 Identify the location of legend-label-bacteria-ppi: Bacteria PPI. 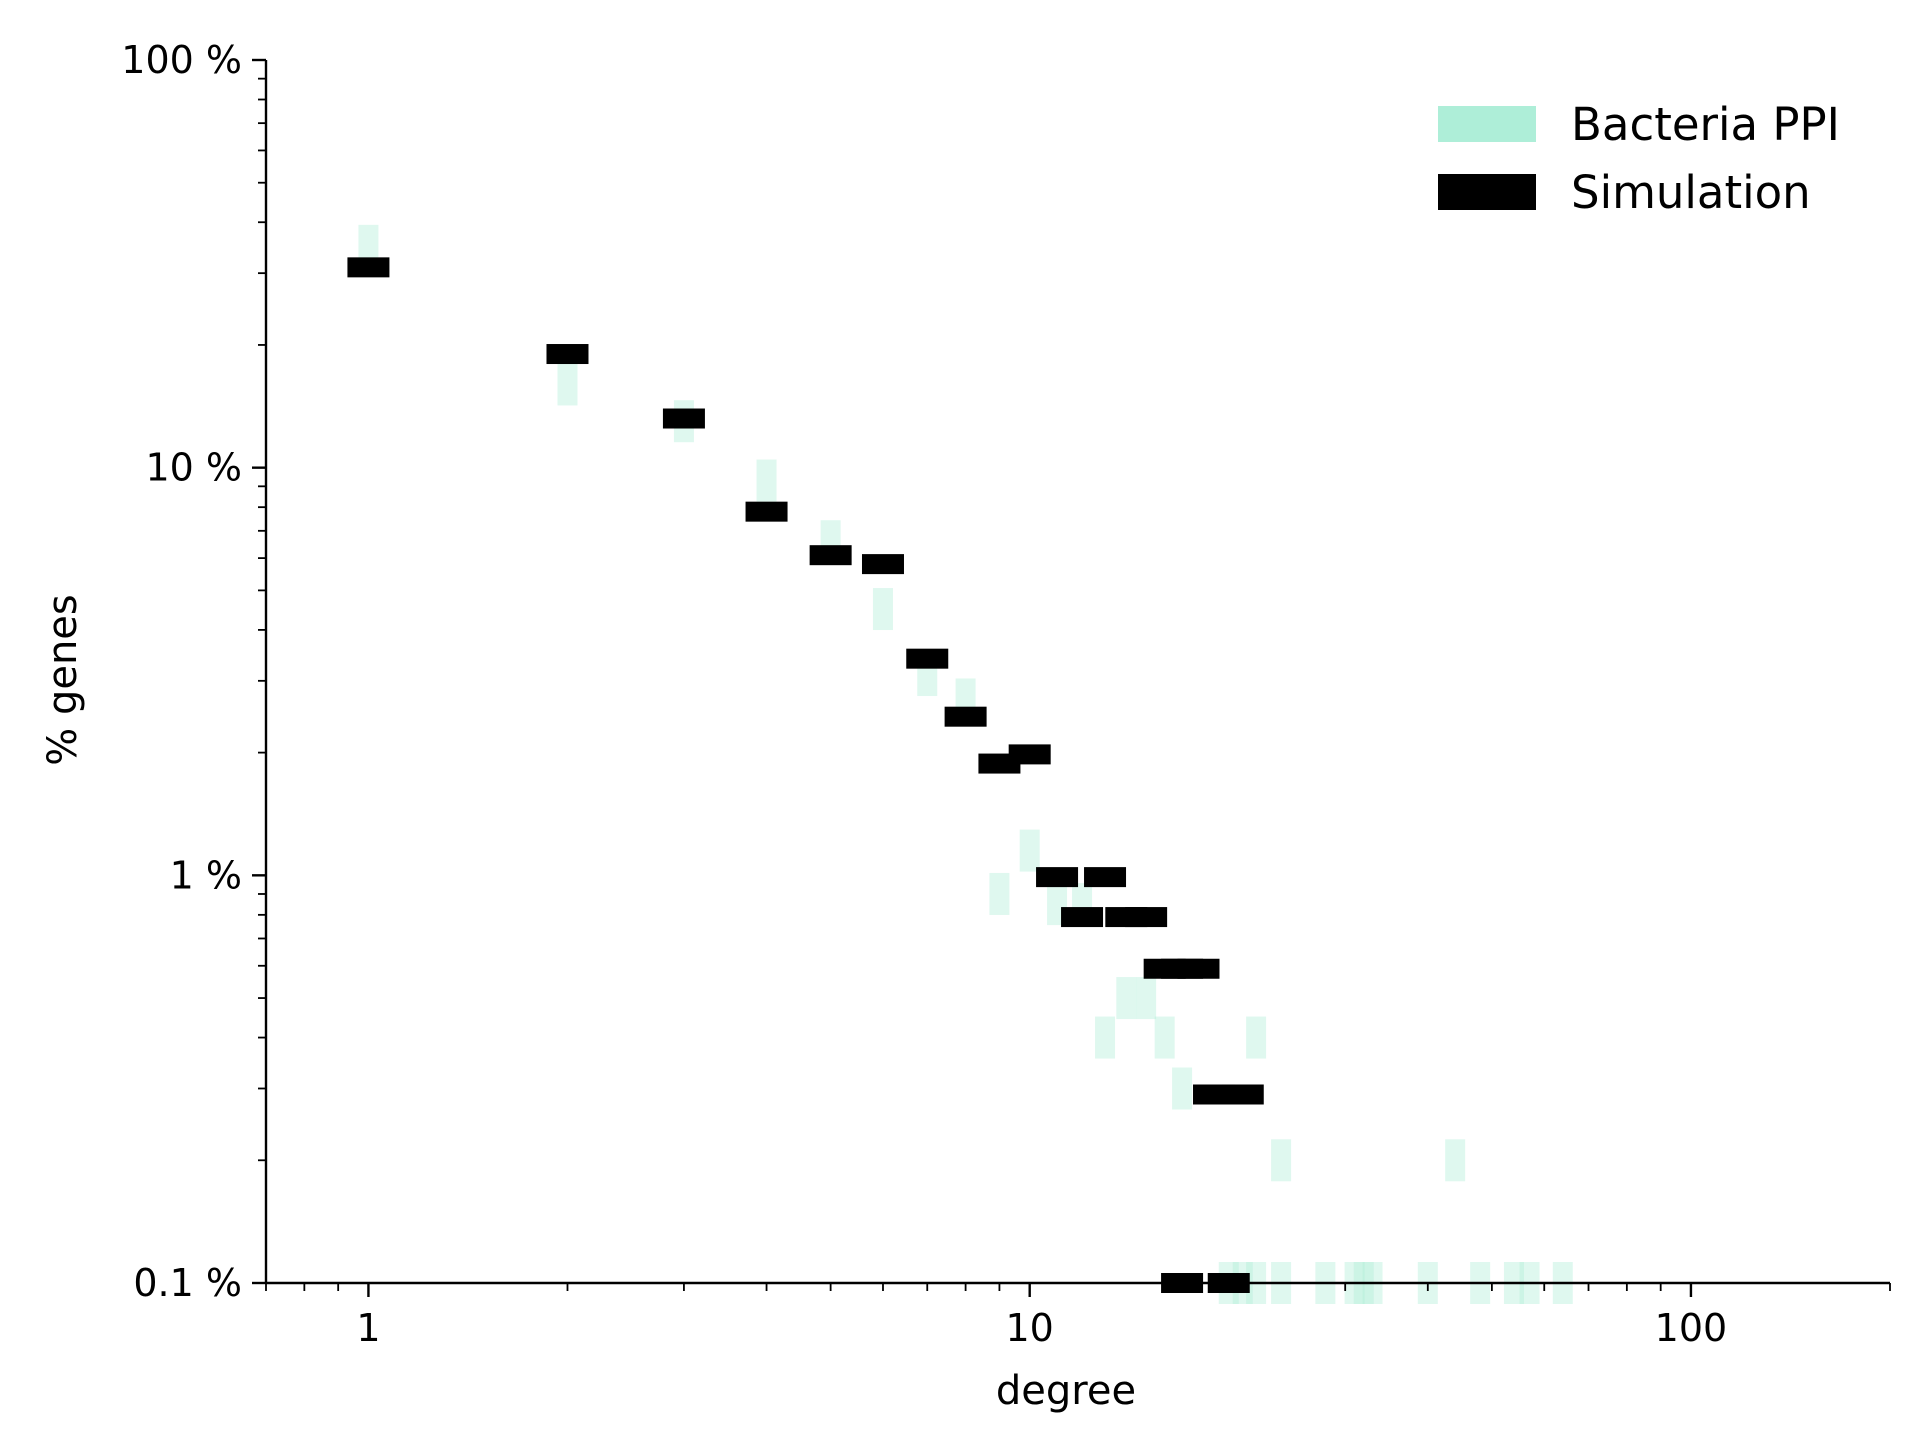
(1705, 124).